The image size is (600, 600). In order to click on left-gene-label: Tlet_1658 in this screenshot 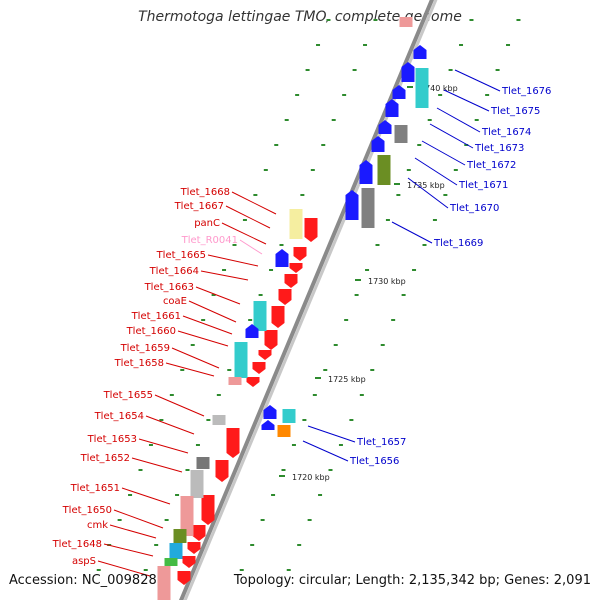, I will do `click(139, 363)`.